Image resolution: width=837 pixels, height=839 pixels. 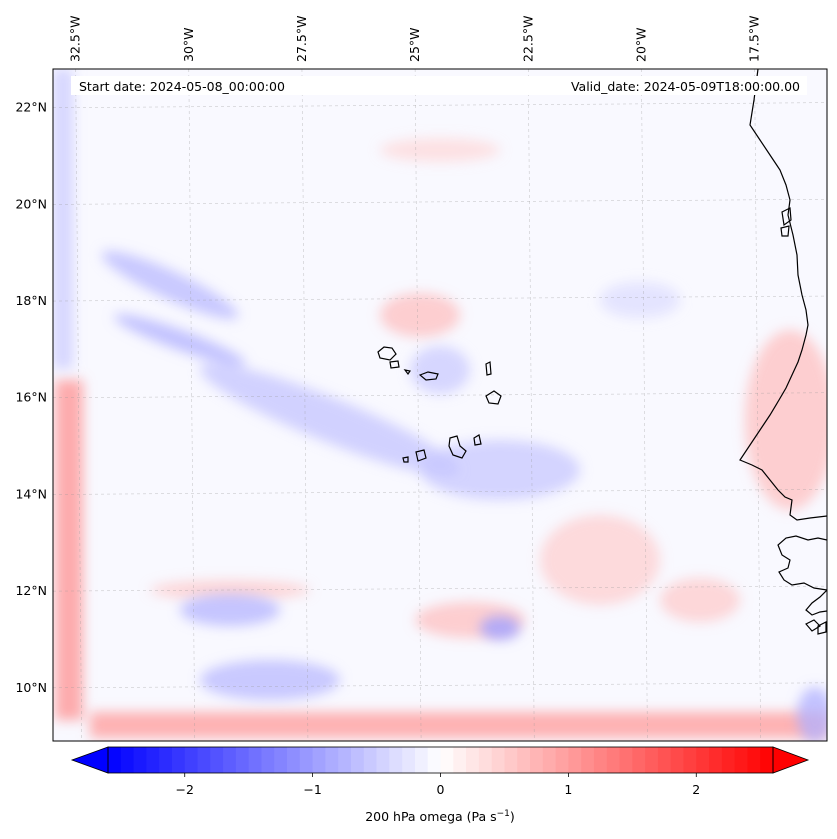 What do you see at coordinates (405, 459) in the screenshot?
I see `brava-island` at bounding box center [405, 459].